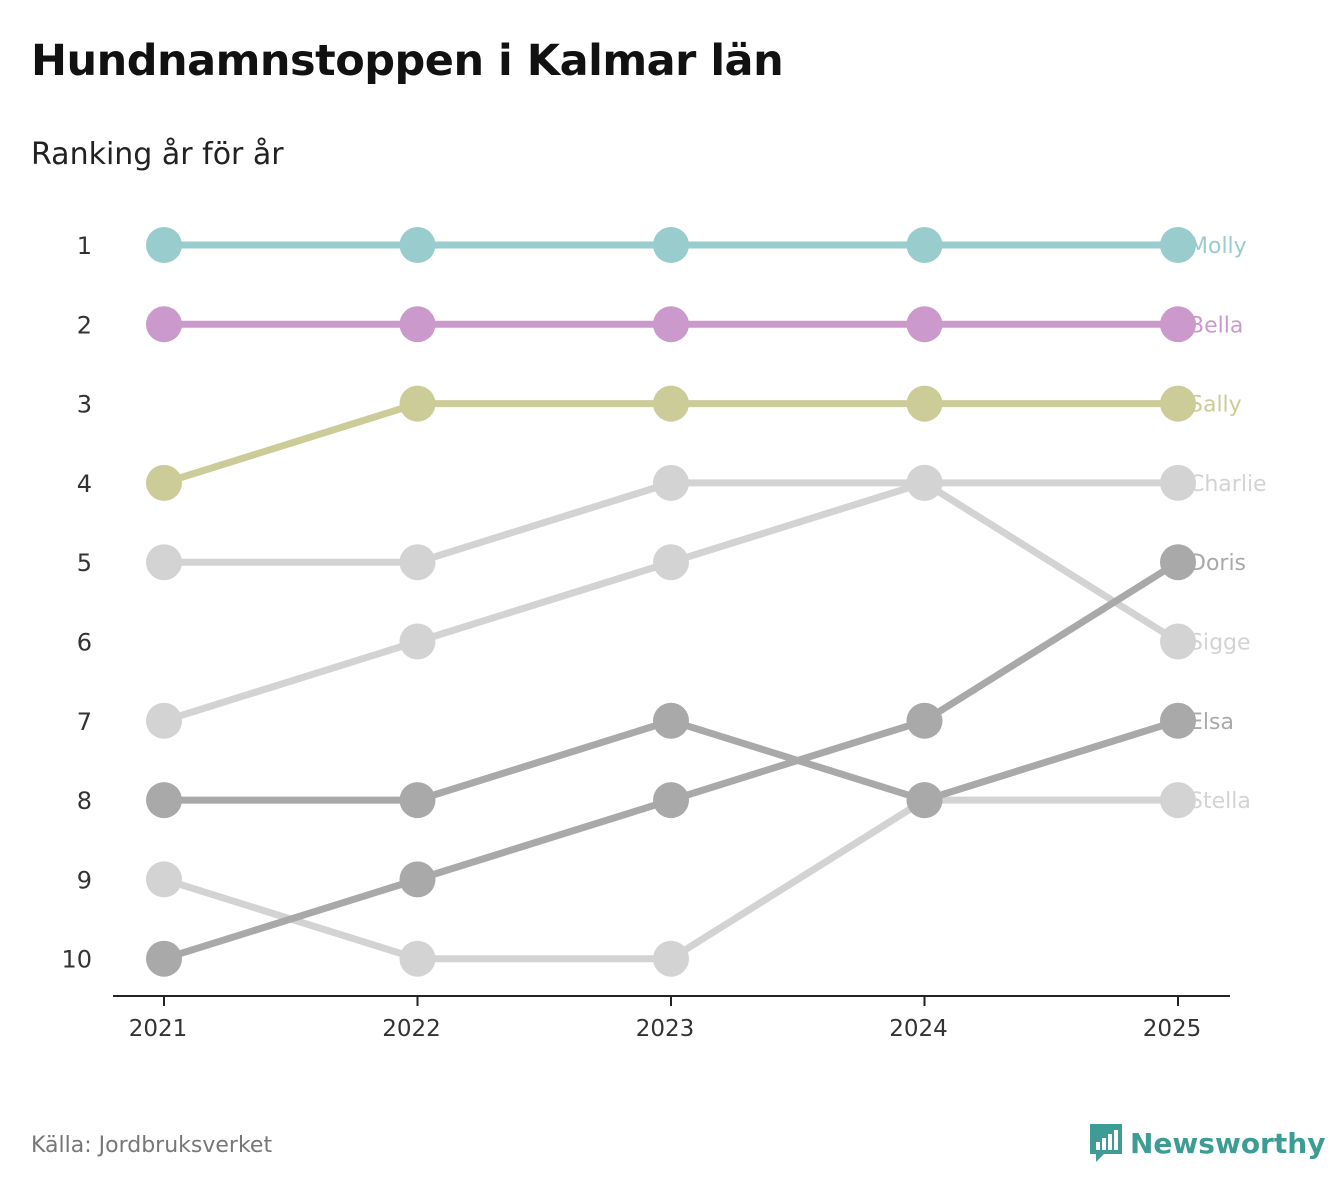  I want to click on series-label-stella: Stella, so click(1220, 801).